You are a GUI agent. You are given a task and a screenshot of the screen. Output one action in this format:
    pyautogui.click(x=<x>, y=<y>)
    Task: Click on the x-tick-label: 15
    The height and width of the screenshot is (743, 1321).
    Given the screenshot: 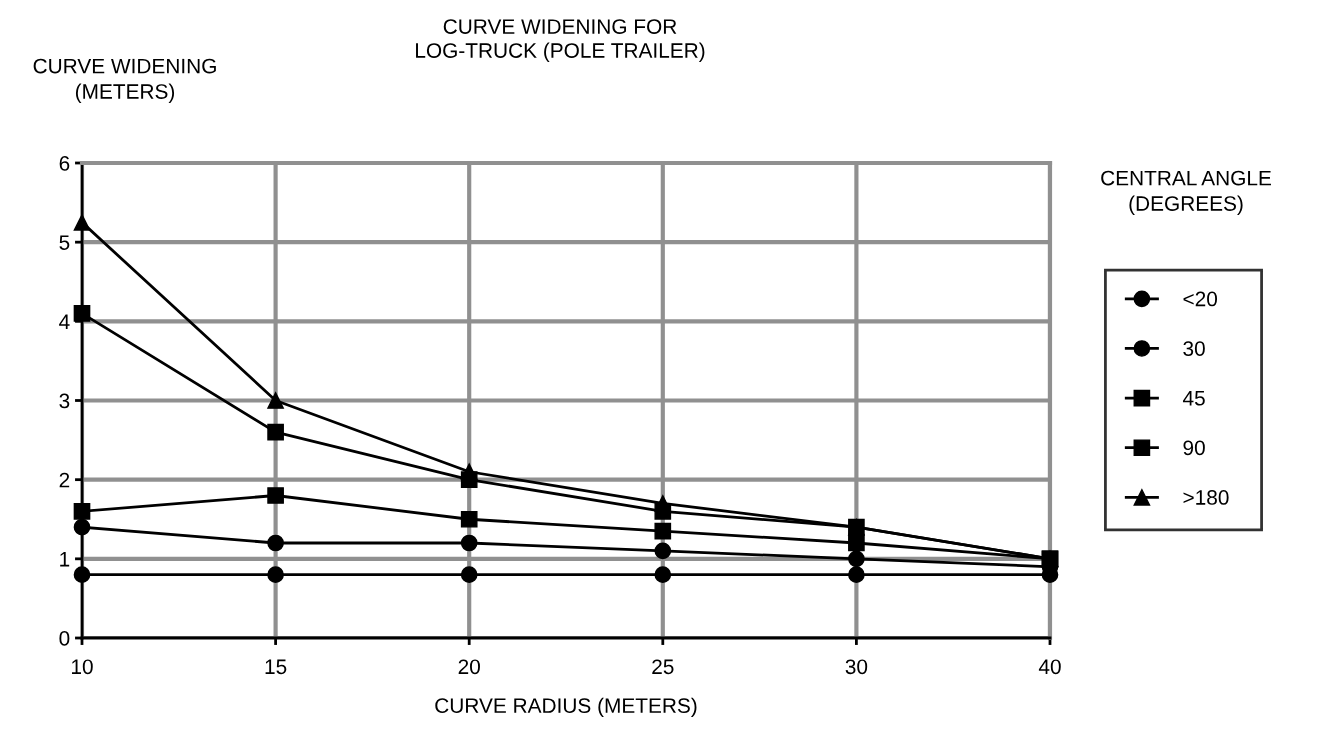 What is the action you would take?
    pyautogui.click(x=276, y=667)
    